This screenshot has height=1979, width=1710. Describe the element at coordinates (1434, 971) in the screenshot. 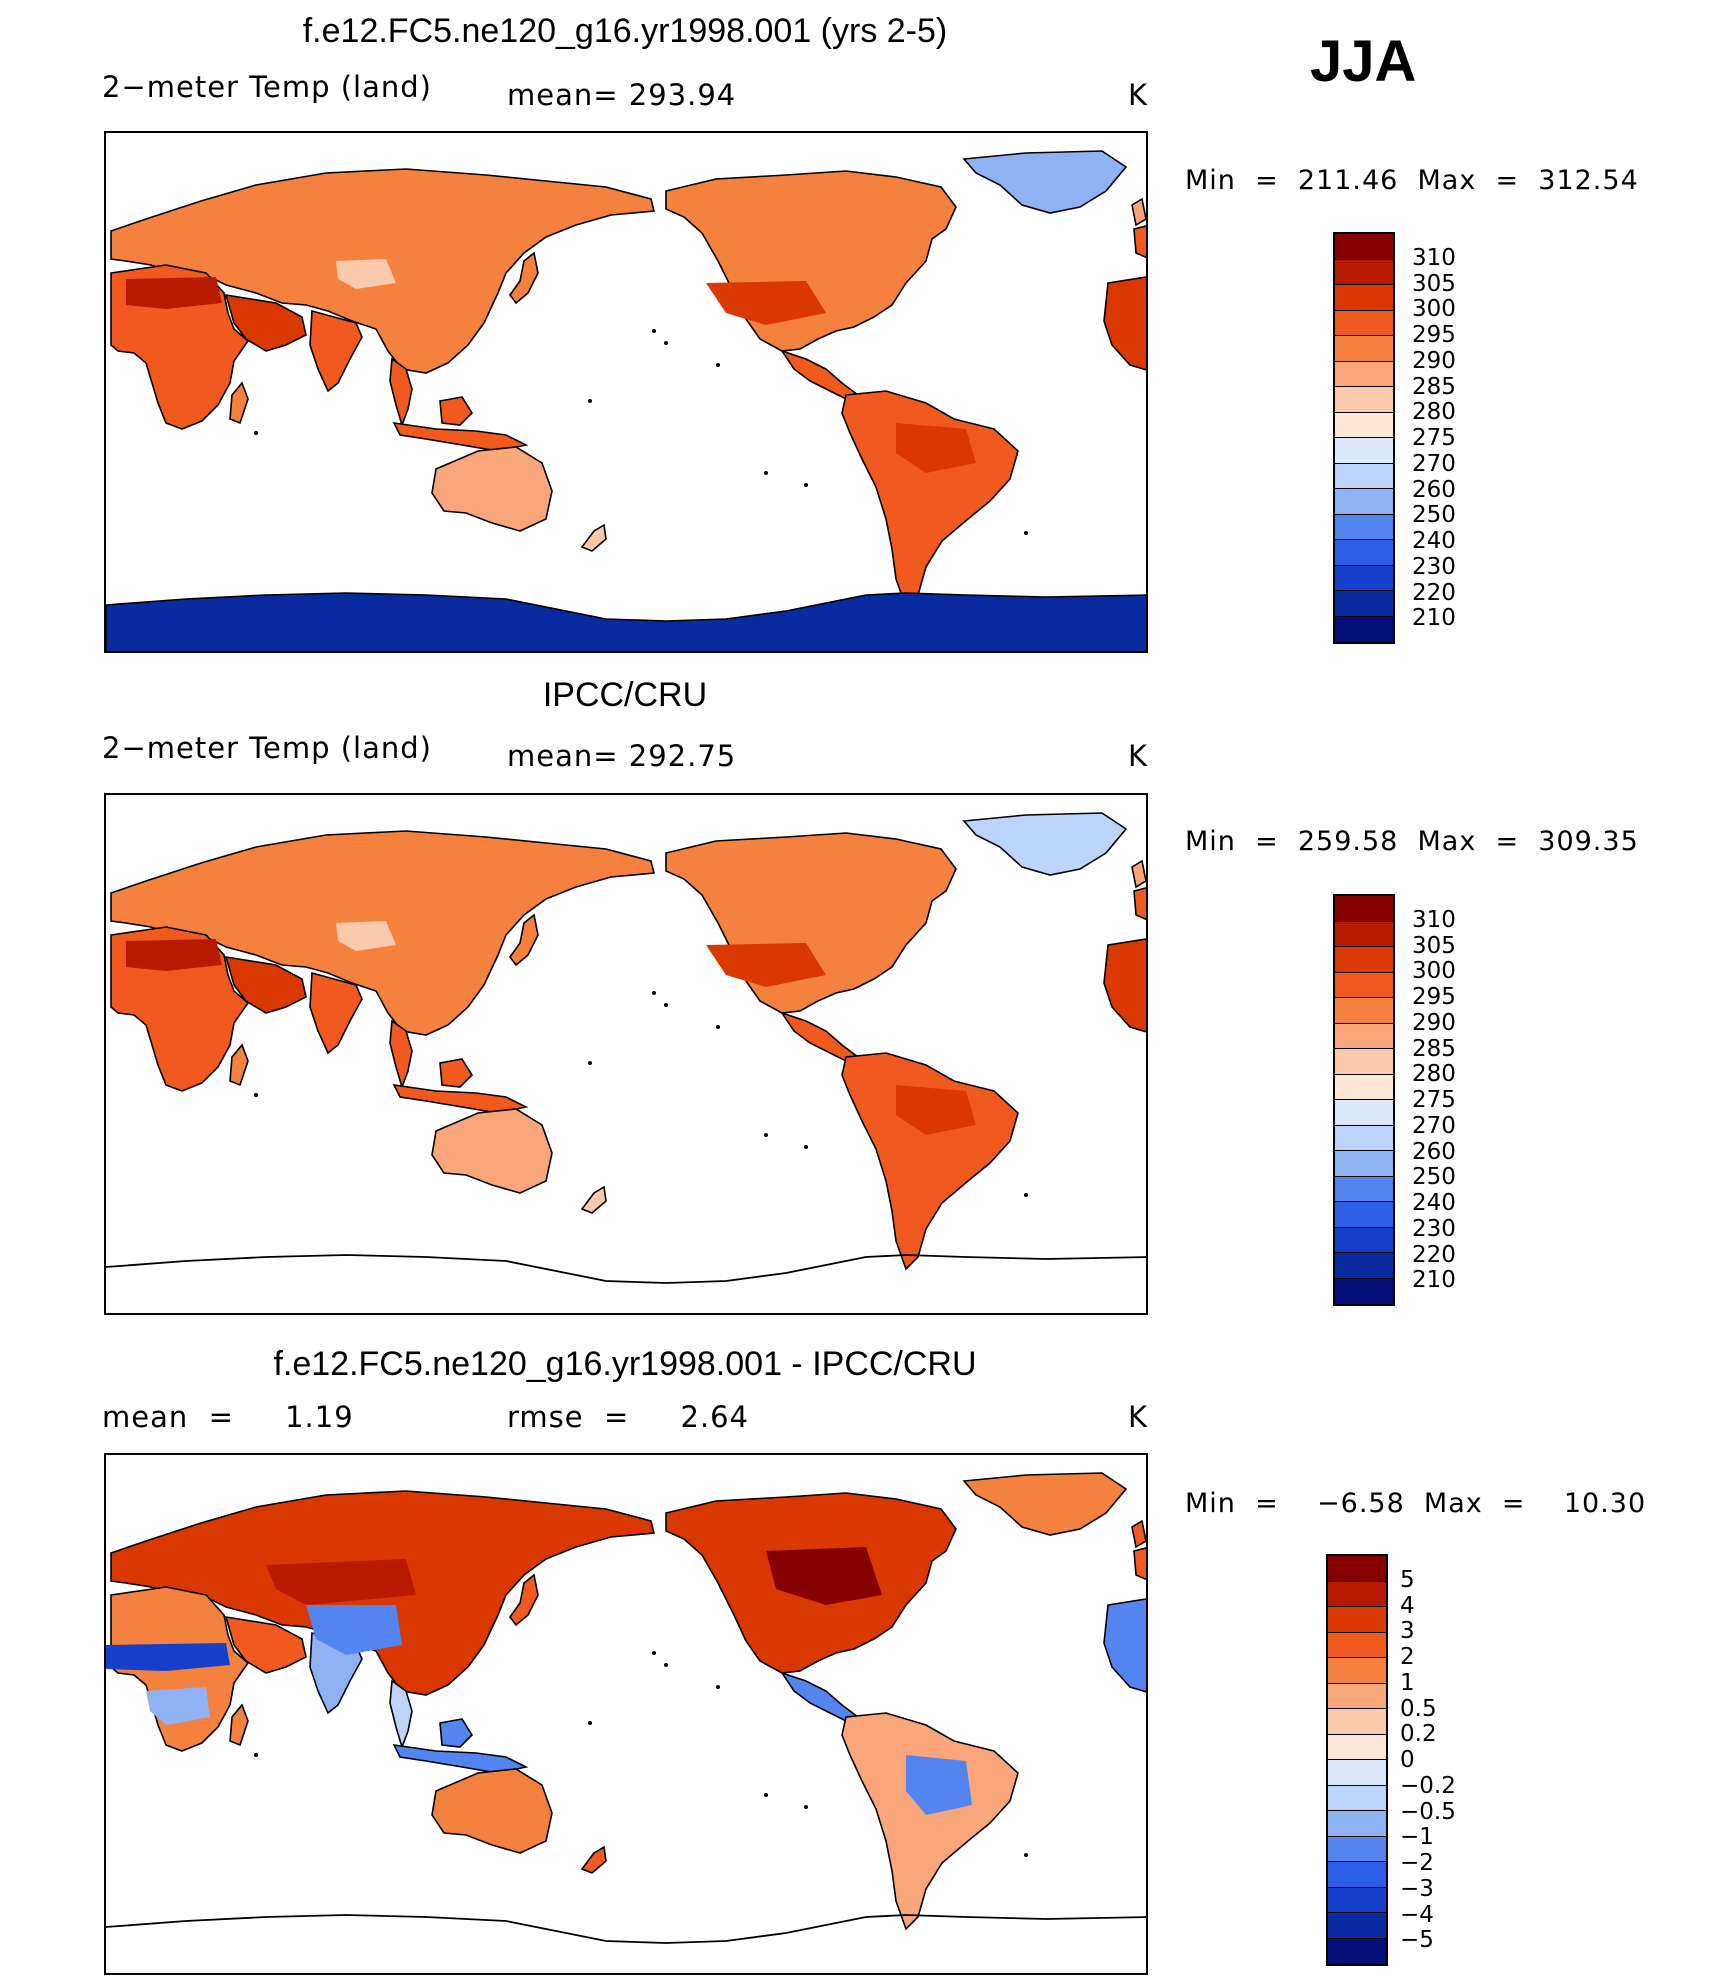

I see `colorbar-label: 300` at that location.